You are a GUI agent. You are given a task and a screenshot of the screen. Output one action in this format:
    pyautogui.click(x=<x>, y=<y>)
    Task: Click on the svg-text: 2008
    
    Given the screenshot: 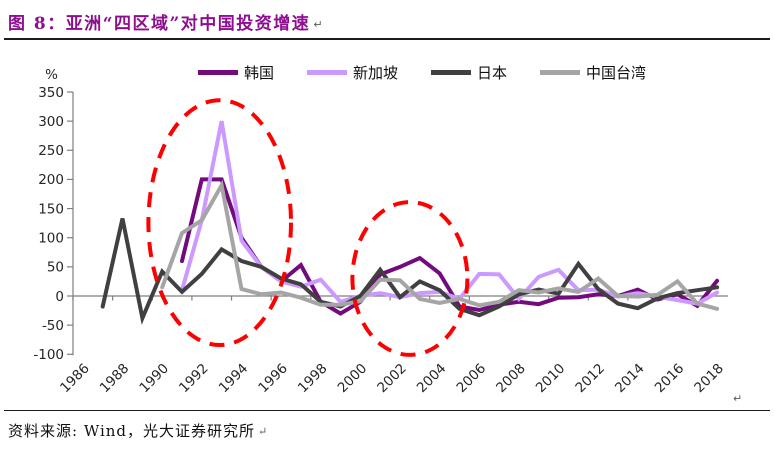 What is the action you would take?
    pyautogui.click(x=511, y=379)
    